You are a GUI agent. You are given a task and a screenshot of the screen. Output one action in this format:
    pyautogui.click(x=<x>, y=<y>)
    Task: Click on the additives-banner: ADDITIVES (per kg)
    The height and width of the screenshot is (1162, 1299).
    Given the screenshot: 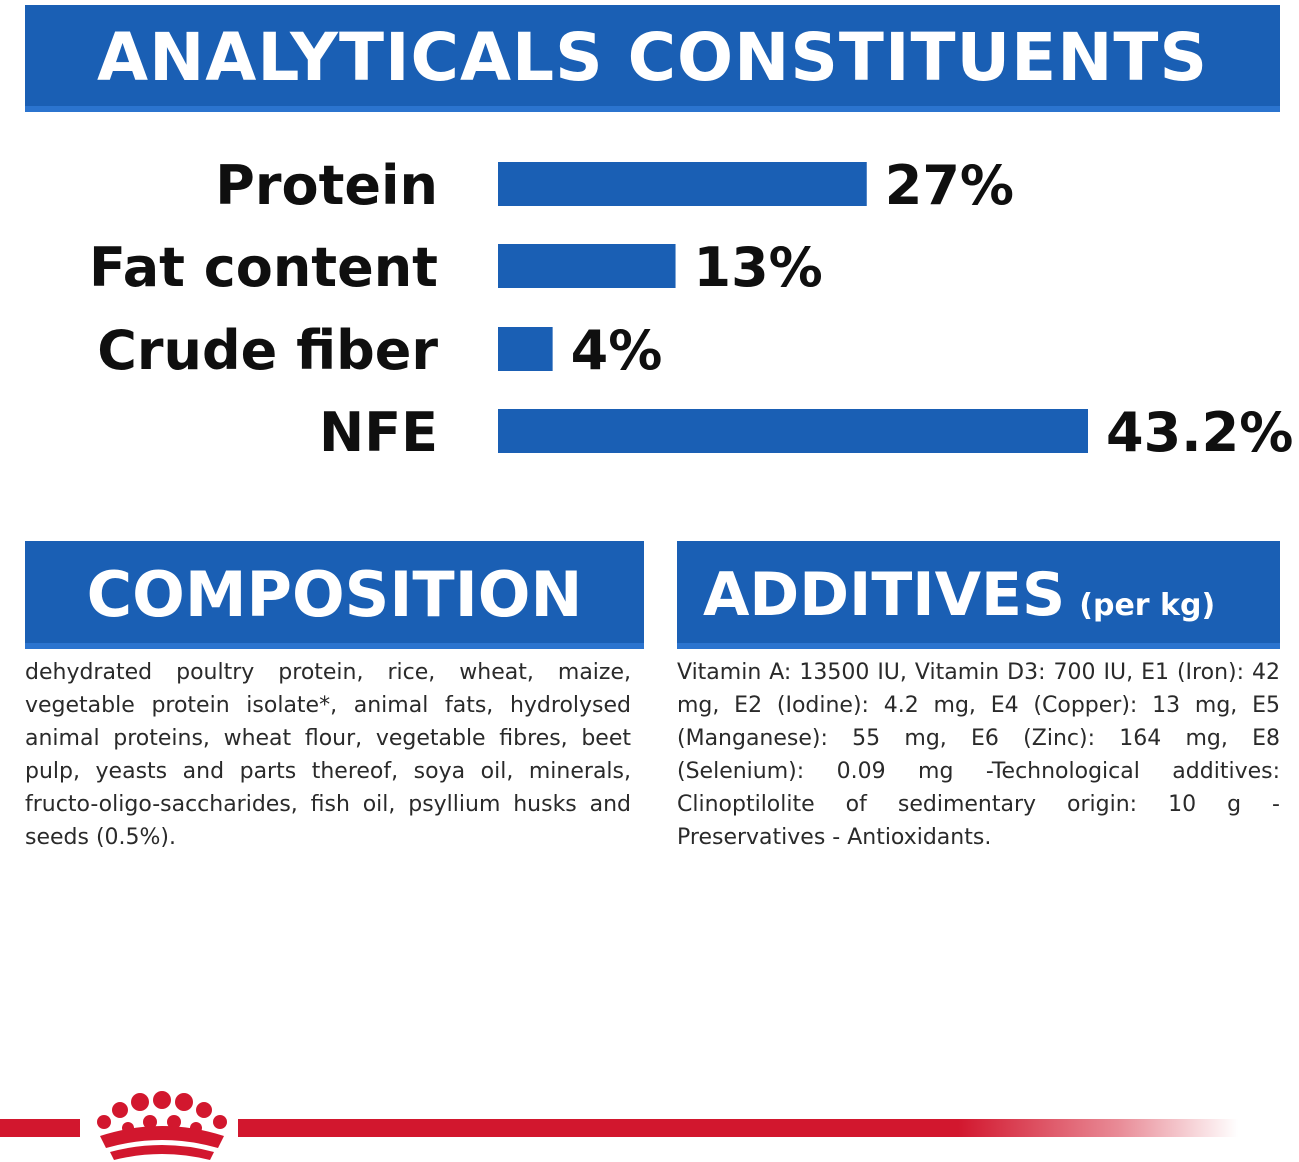 What is the action you would take?
    pyautogui.click(x=978, y=595)
    